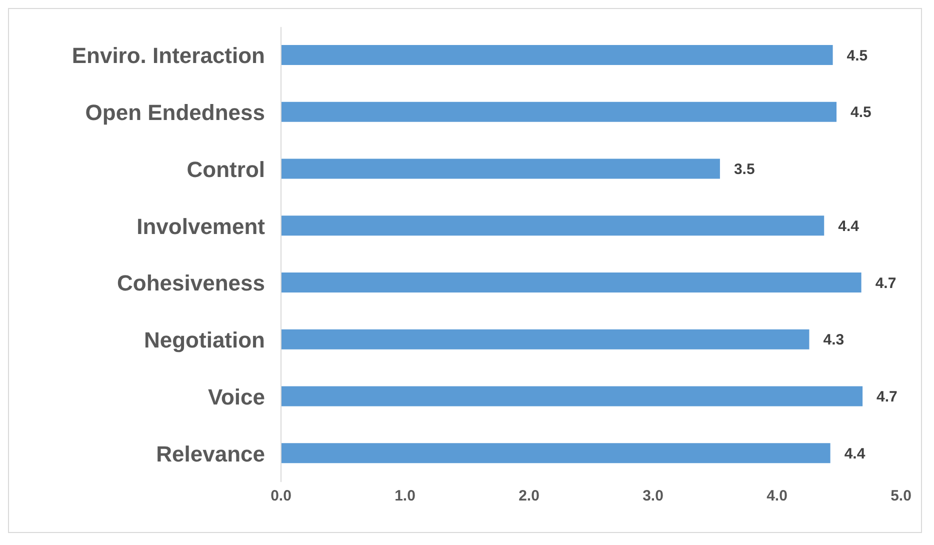 The height and width of the screenshot is (545, 934). I want to click on x-tick-label: 2.0, so click(529, 496).